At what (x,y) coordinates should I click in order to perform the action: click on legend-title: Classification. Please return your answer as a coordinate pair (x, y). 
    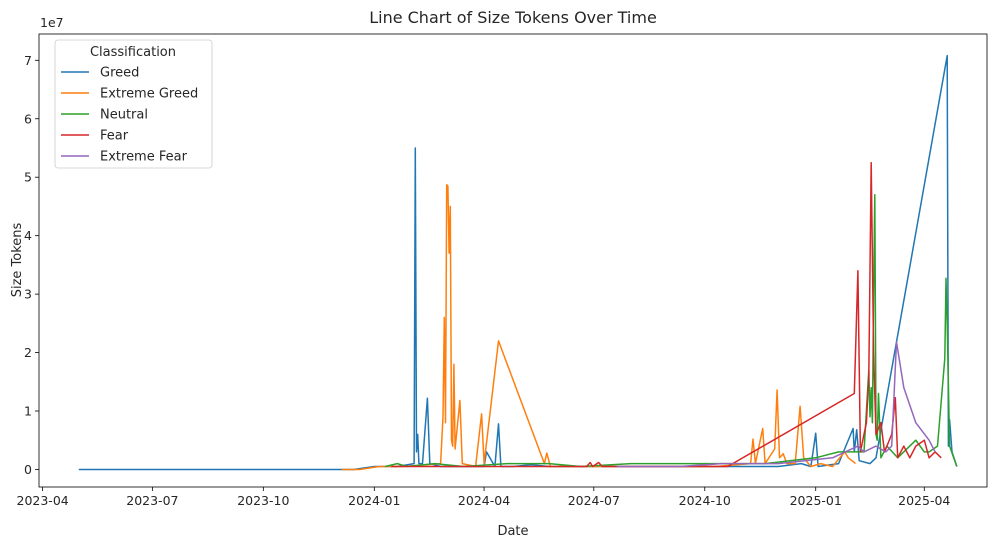
    Looking at the image, I should click on (133, 52).